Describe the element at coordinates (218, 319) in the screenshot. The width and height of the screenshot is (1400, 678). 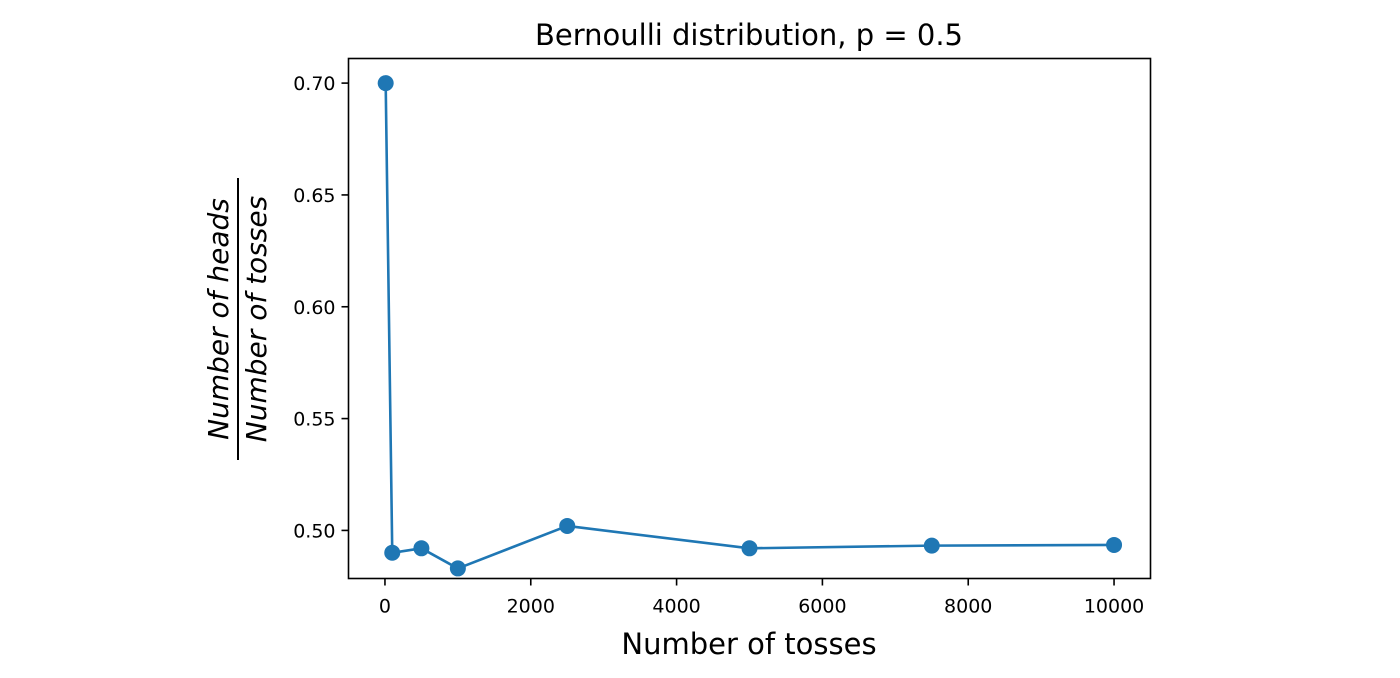
I see `y-axis-title-numerator: Number of heads` at that location.